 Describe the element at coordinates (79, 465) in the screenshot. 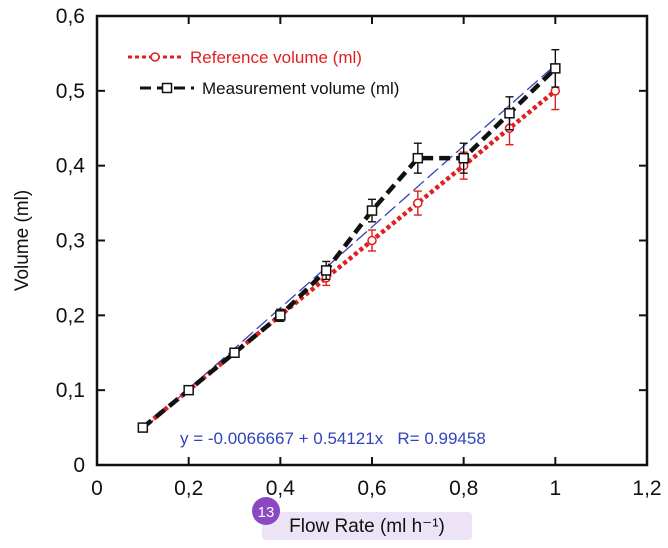

I see `y-tick-label: 0` at that location.